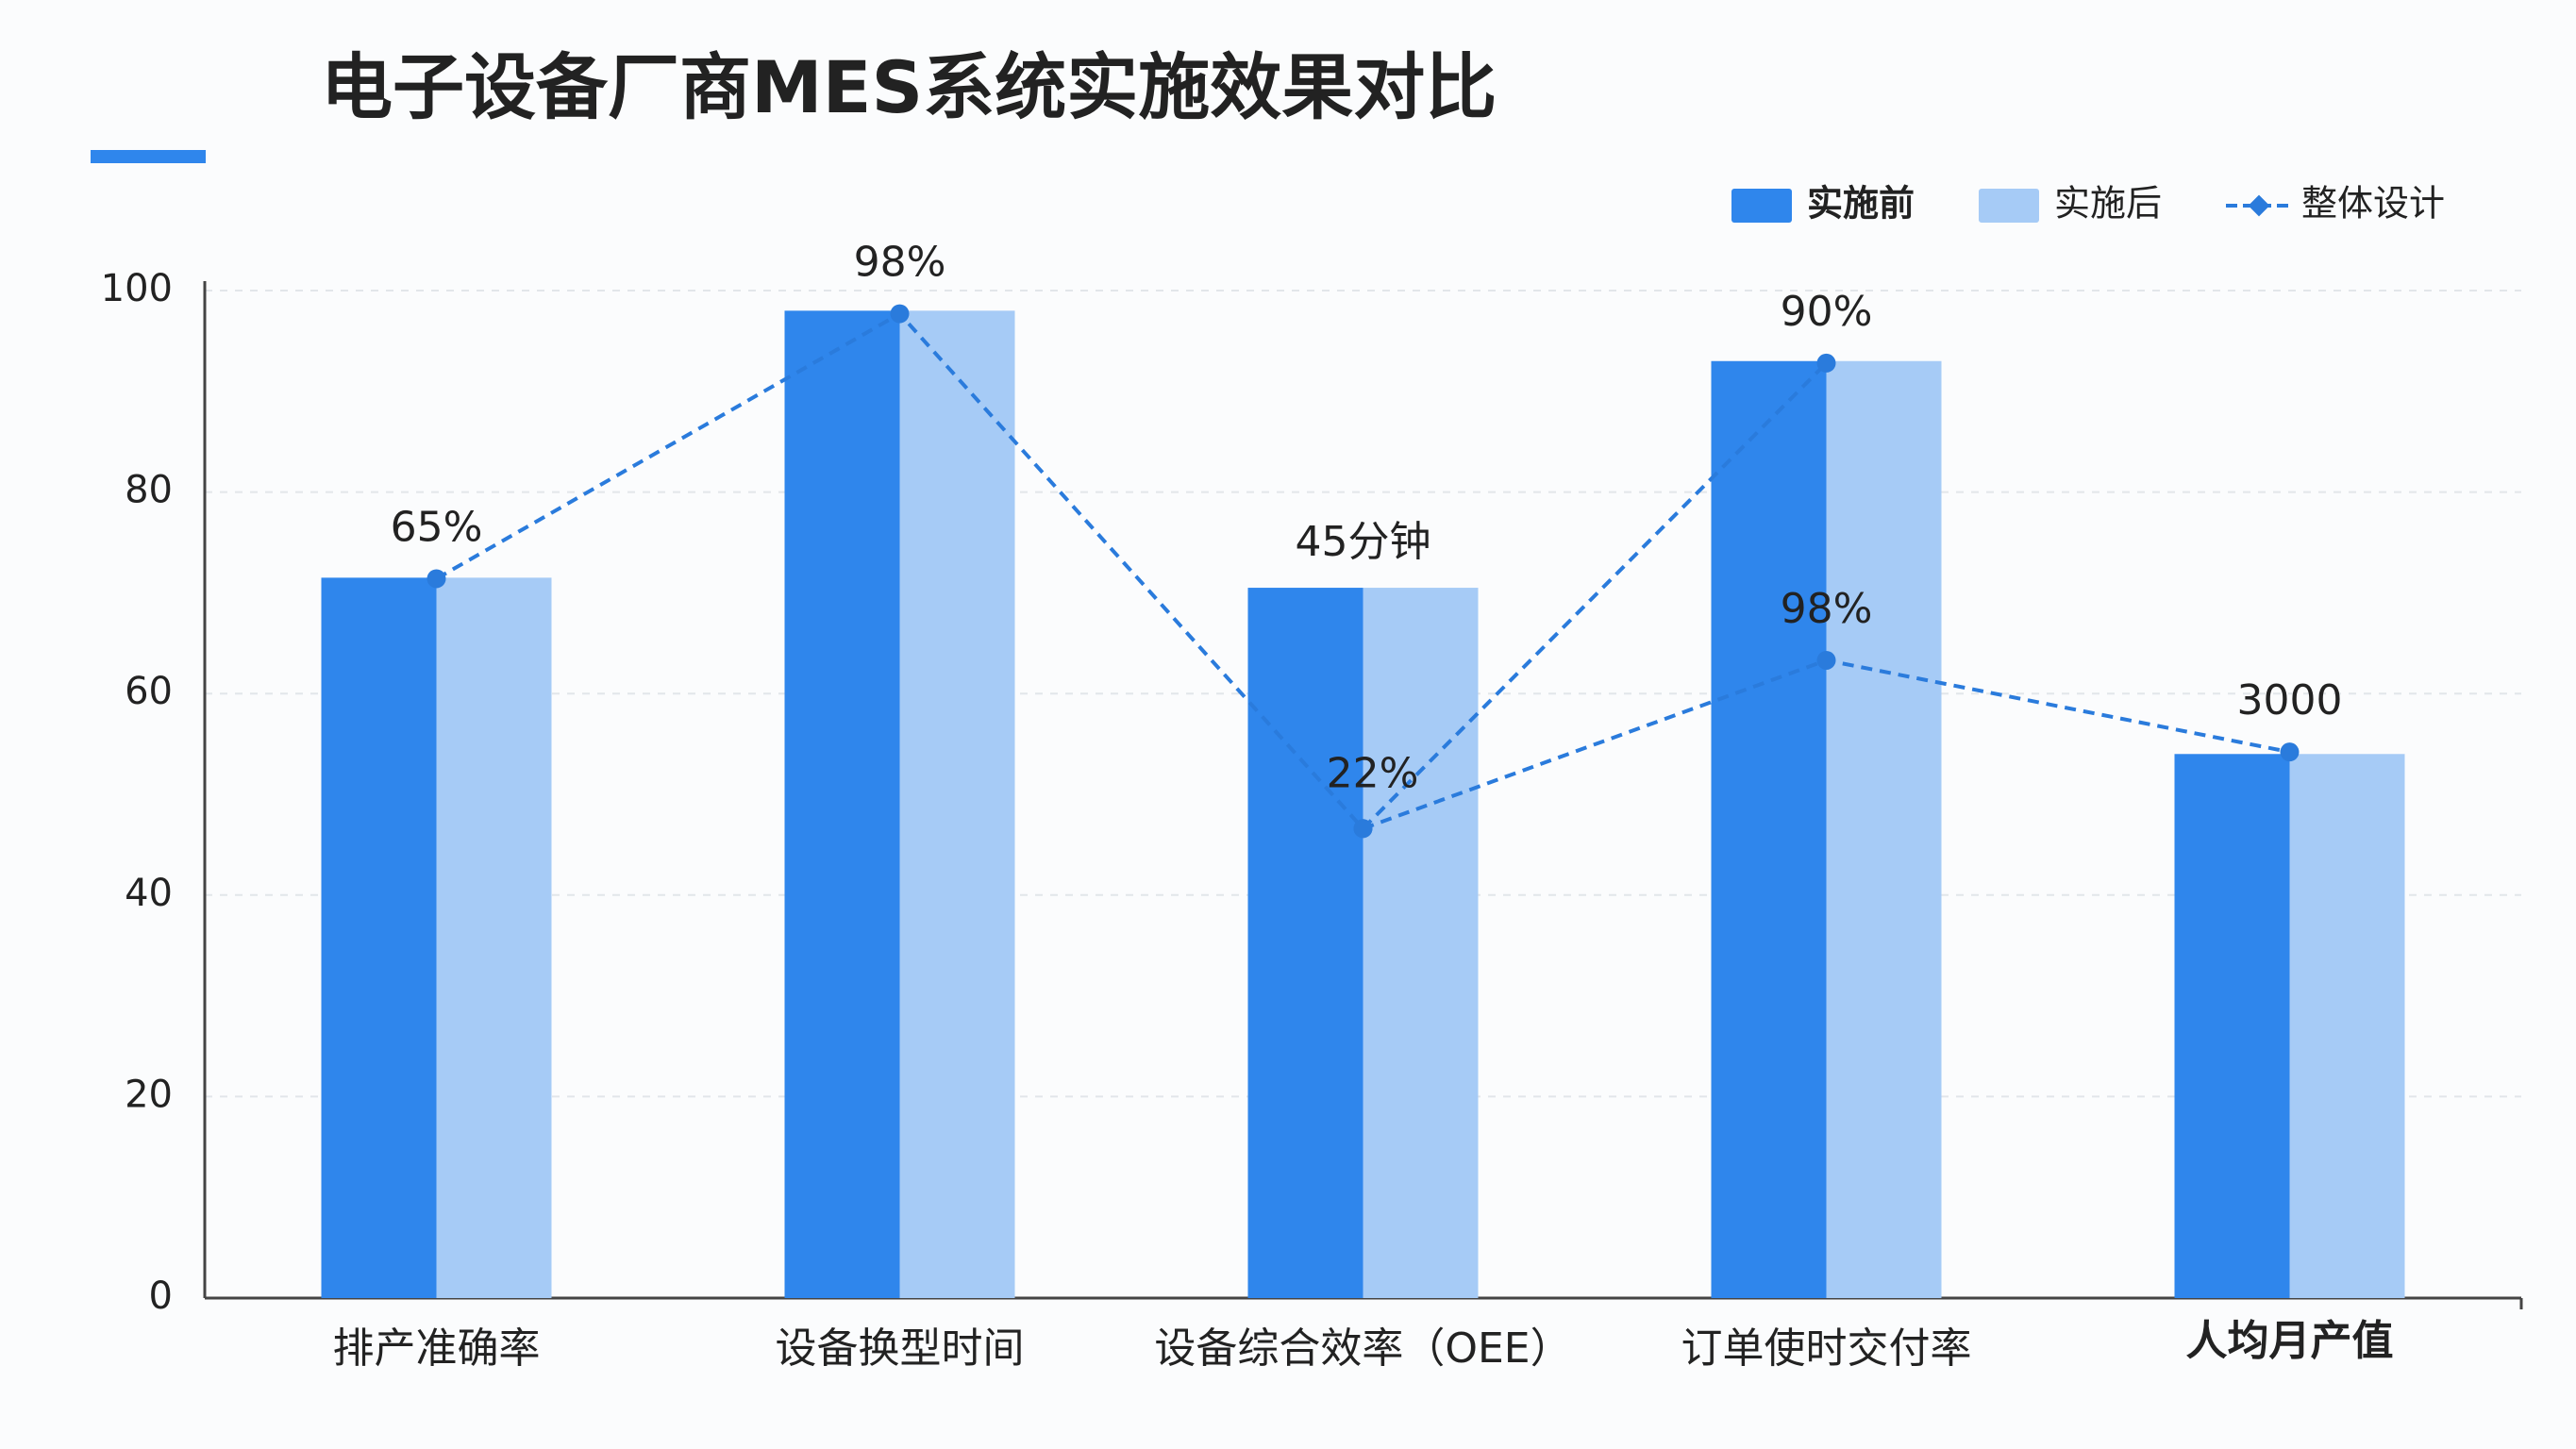  I want to click on legend-marker, so click(2259, 205).